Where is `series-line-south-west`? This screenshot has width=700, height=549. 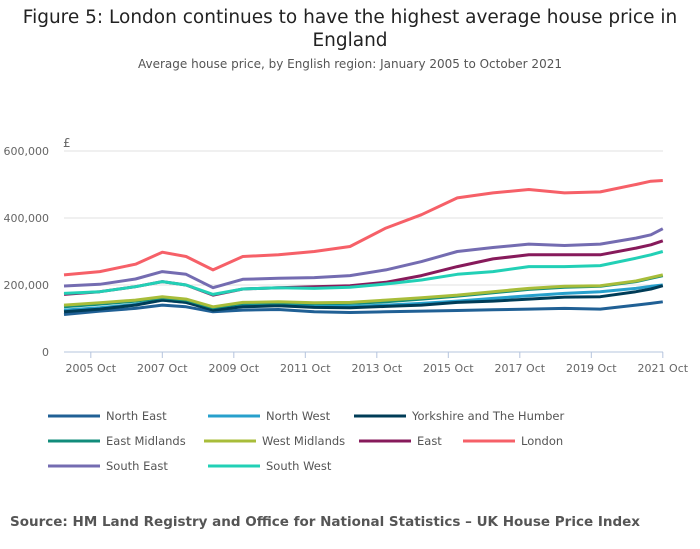
series-line-south-west is located at coordinates (363, 273).